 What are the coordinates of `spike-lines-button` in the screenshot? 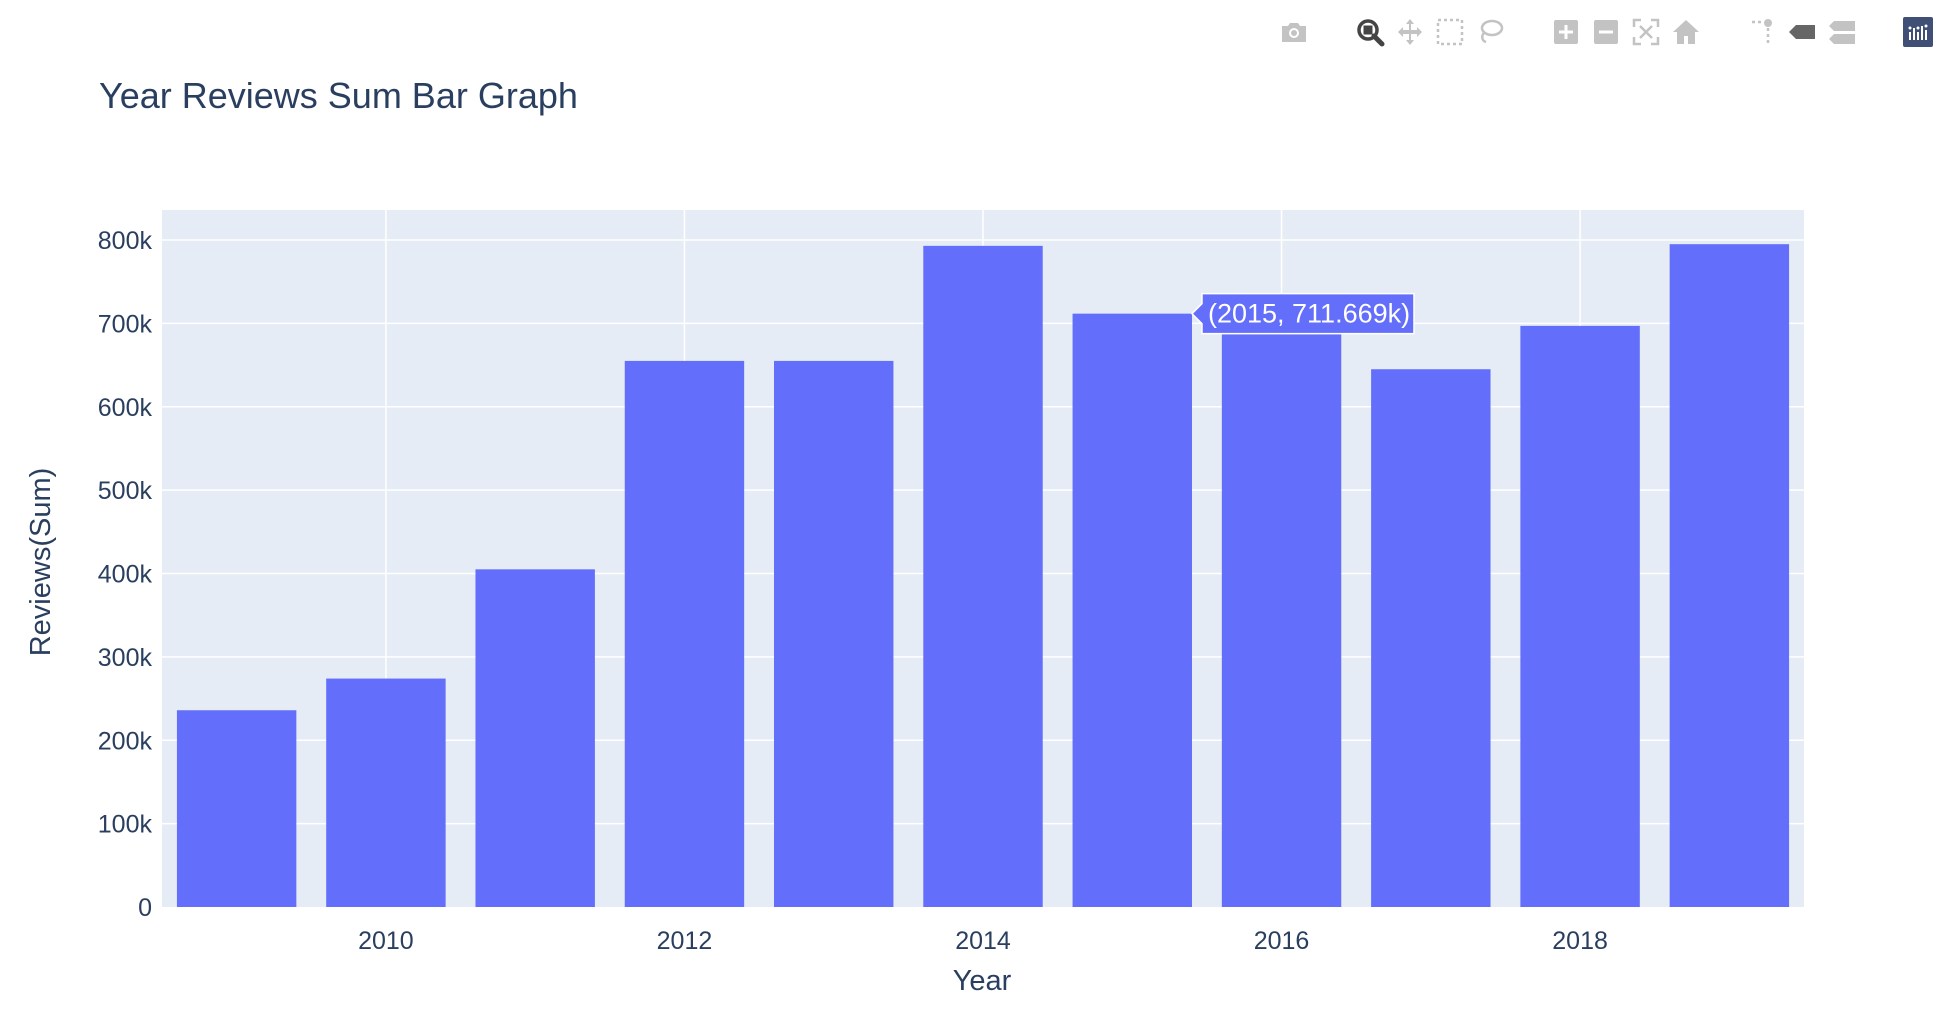 It's located at (1762, 32).